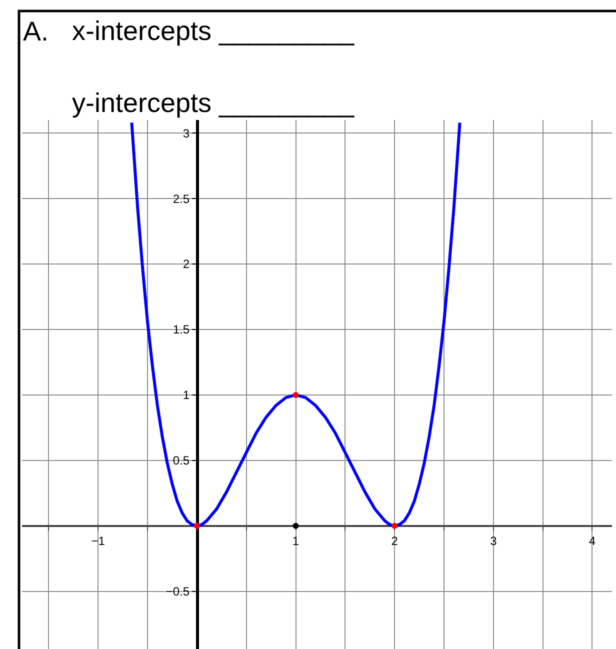  Describe the element at coordinates (186, 264) in the screenshot. I see `y-tick-label: 2` at that location.